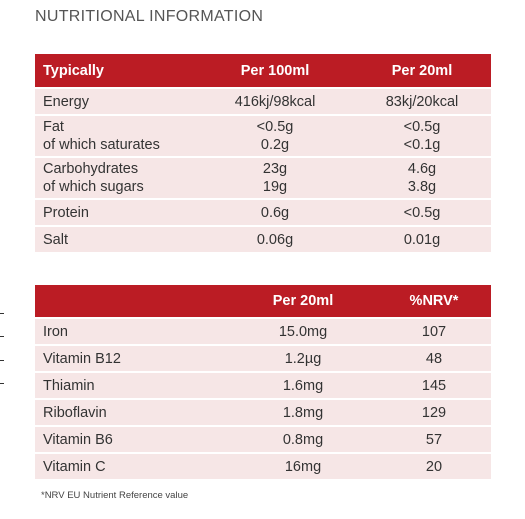  I want to click on value-per-20ml: 1.8mg, so click(303, 412).